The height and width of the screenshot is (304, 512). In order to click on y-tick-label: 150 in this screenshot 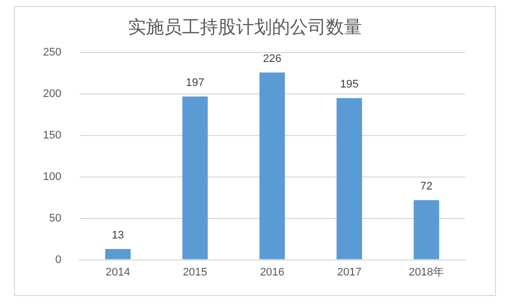, I will do `click(52, 136)`.